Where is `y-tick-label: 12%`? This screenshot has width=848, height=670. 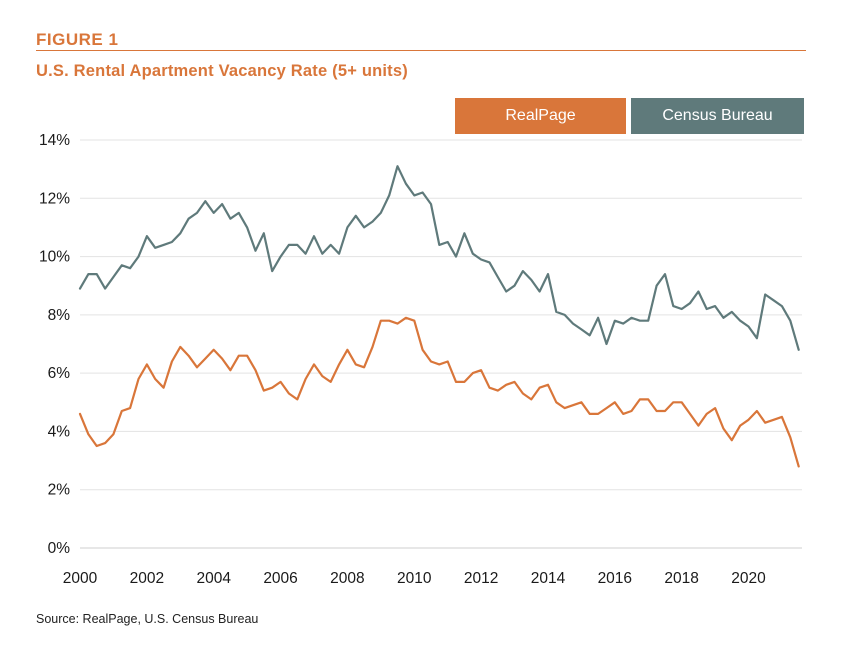
y-tick-label: 12% is located at coordinates (54, 198).